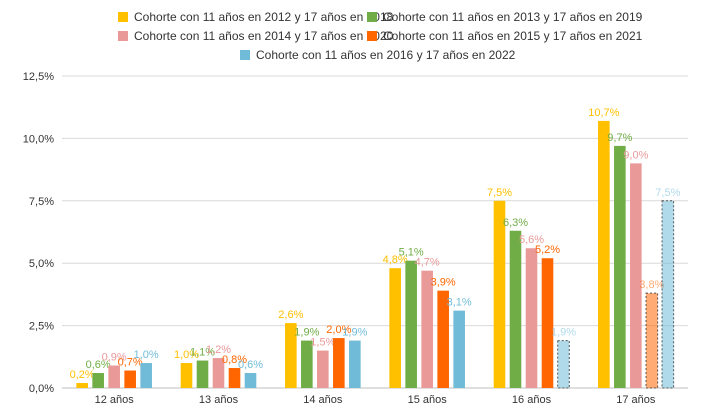  Describe the element at coordinates (531, 240) in the screenshot. I see `data-label: 5,6%` at that location.